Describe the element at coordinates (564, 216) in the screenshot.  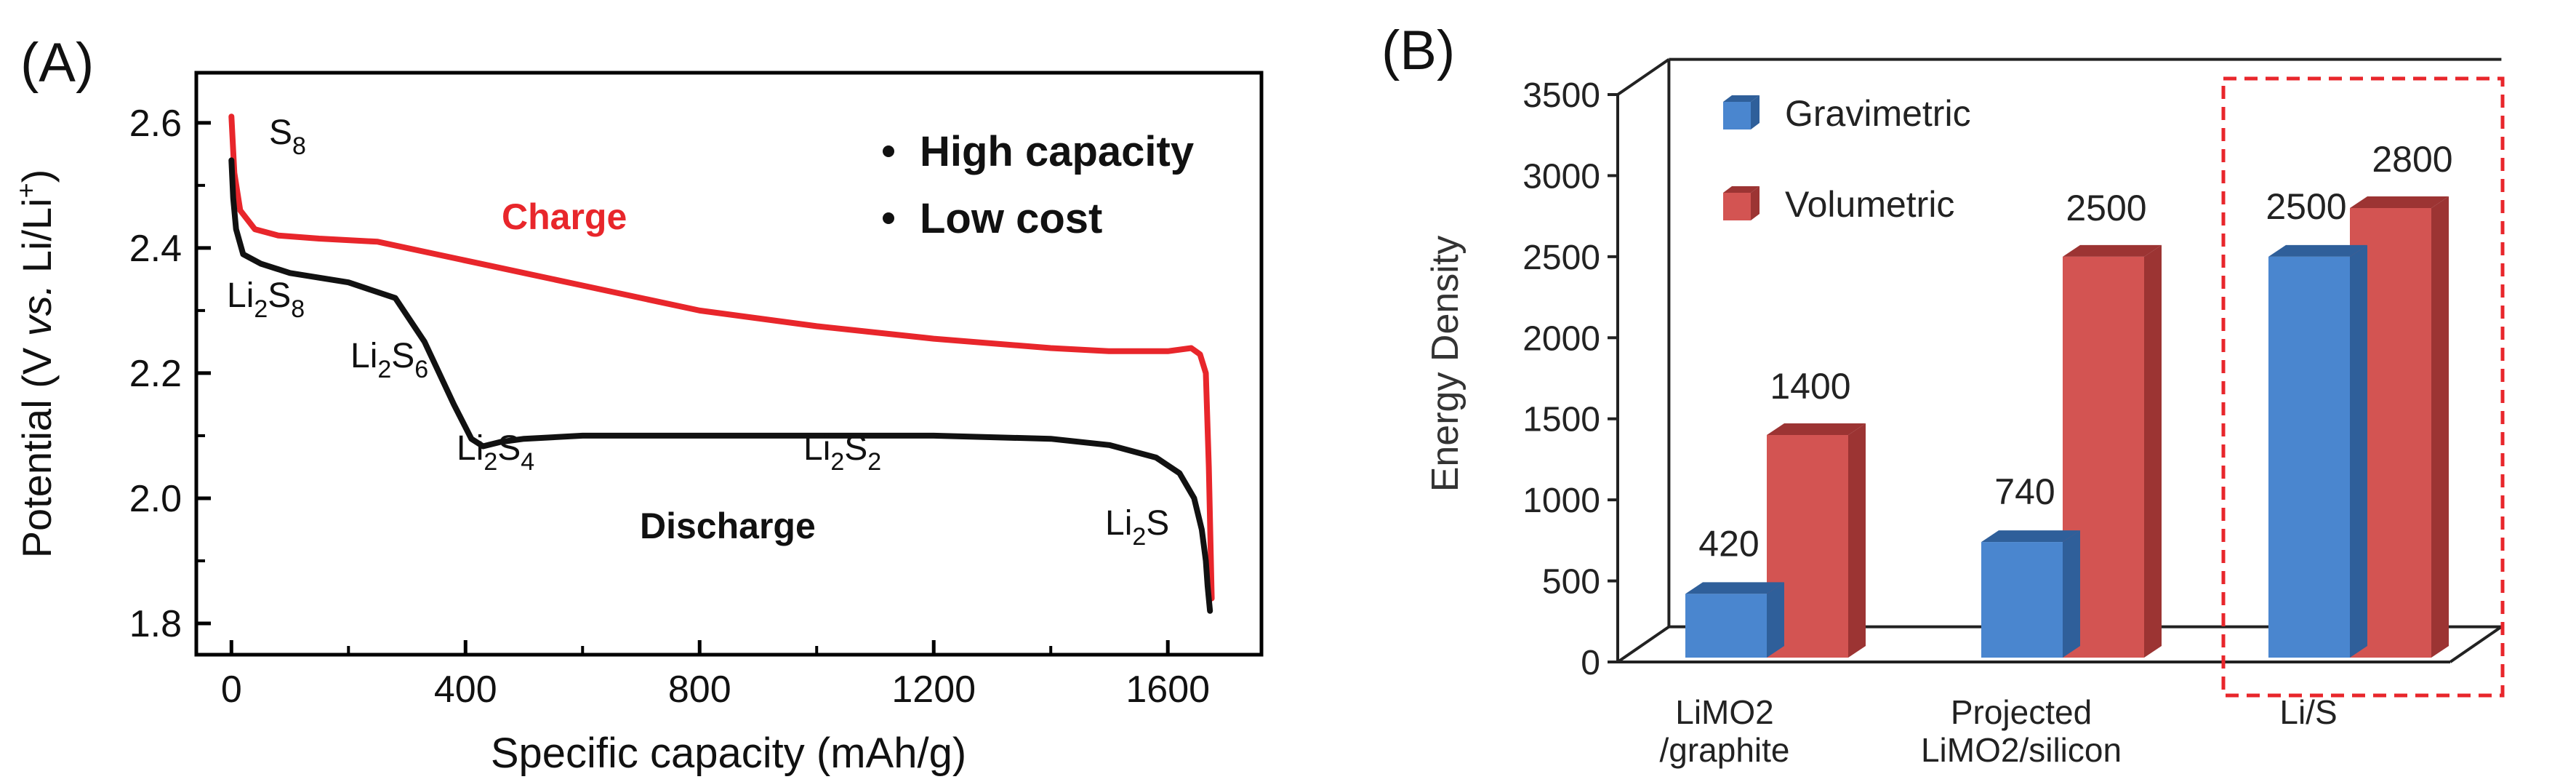
I see `charge-curve-label: Charge` at that location.